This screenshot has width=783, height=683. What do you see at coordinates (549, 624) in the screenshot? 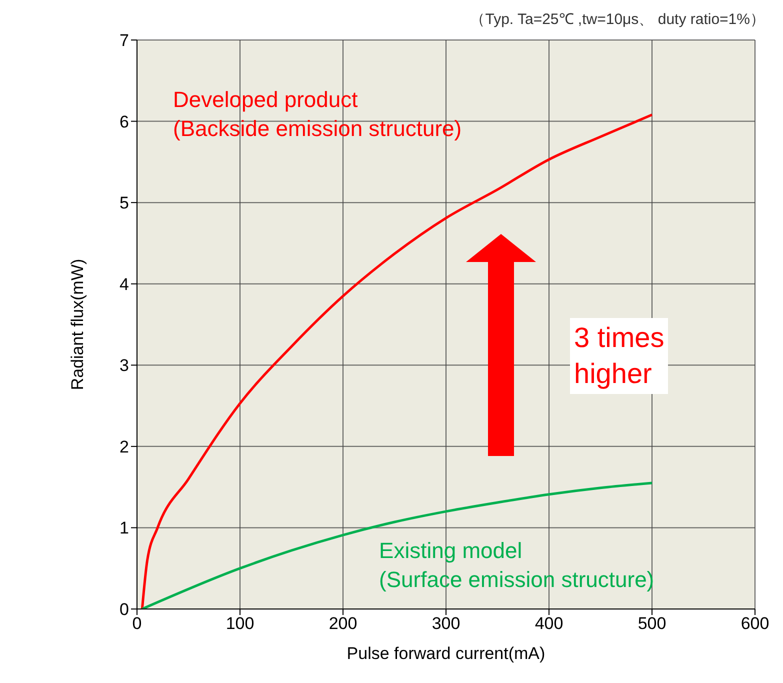
I see `x-tick-label: 400` at bounding box center [549, 624].